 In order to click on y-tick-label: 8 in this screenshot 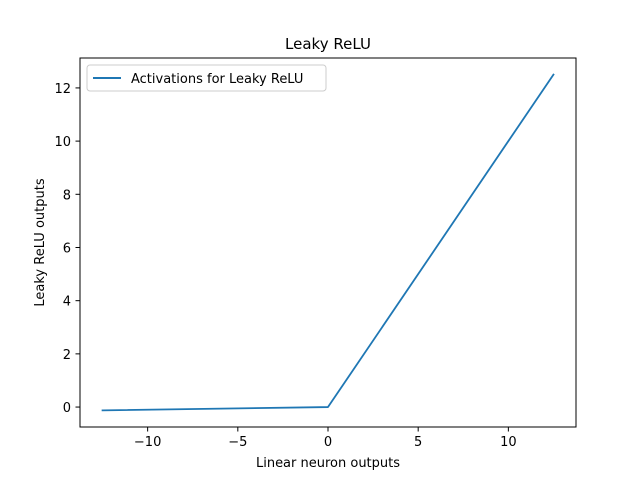, I will do `click(67, 195)`.